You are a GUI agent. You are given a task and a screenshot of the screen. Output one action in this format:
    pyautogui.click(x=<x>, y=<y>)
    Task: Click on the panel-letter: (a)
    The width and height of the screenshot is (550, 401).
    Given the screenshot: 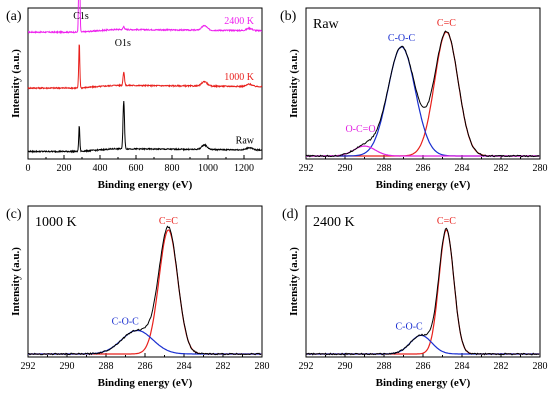 What is the action you would take?
    pyautogui.click(x=14, y=16)
    